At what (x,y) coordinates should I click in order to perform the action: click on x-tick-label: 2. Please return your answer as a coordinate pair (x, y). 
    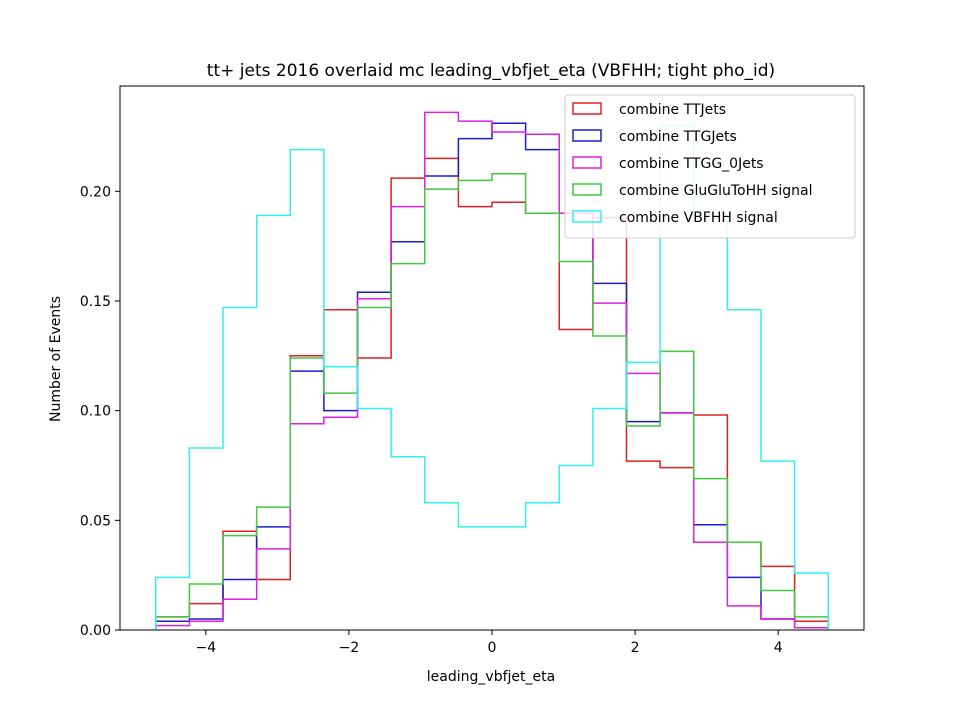
    Looking at the image, I should click on (635, 648).